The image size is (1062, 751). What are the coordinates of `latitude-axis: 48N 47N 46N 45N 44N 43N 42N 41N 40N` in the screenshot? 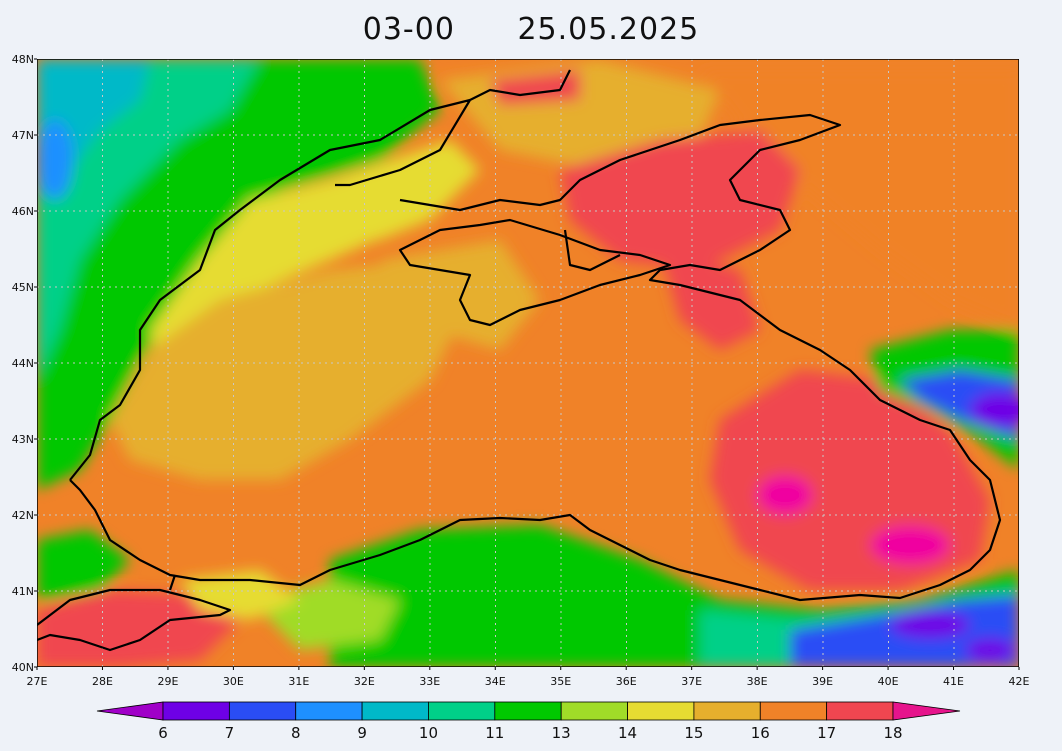 It's located at (24, 363).